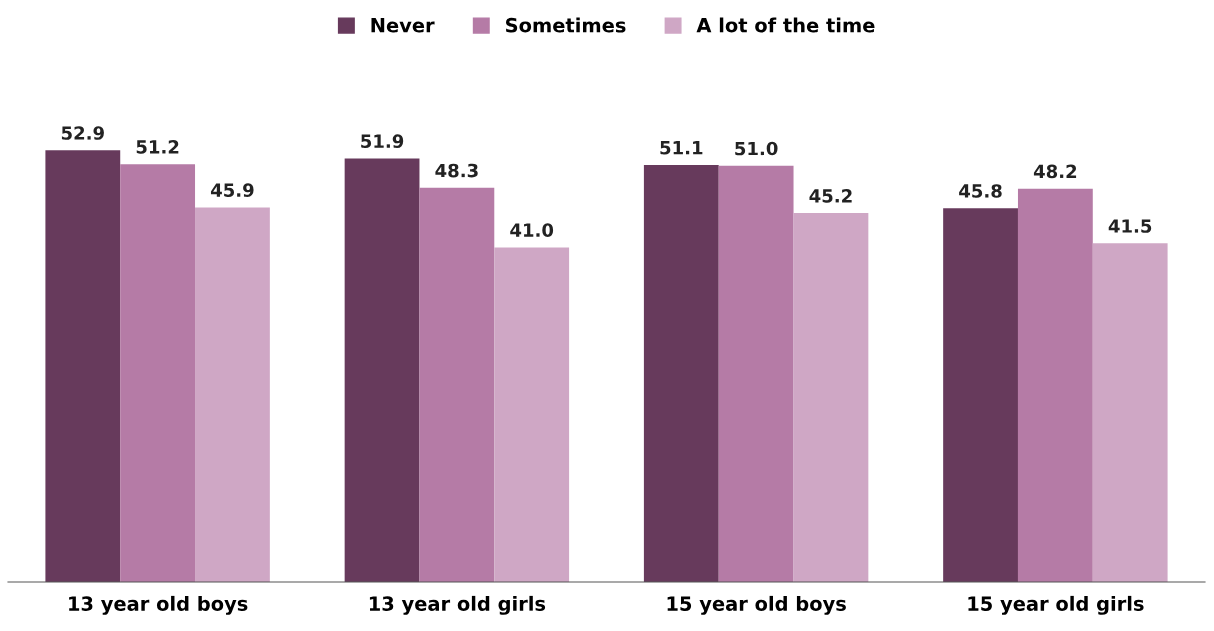 The image size is (1214, 631). What do you see at coordinates (756, 605) in the screenshot?
I see `x-tick-label: 15 year old boys` at bounding box center [756, 605].